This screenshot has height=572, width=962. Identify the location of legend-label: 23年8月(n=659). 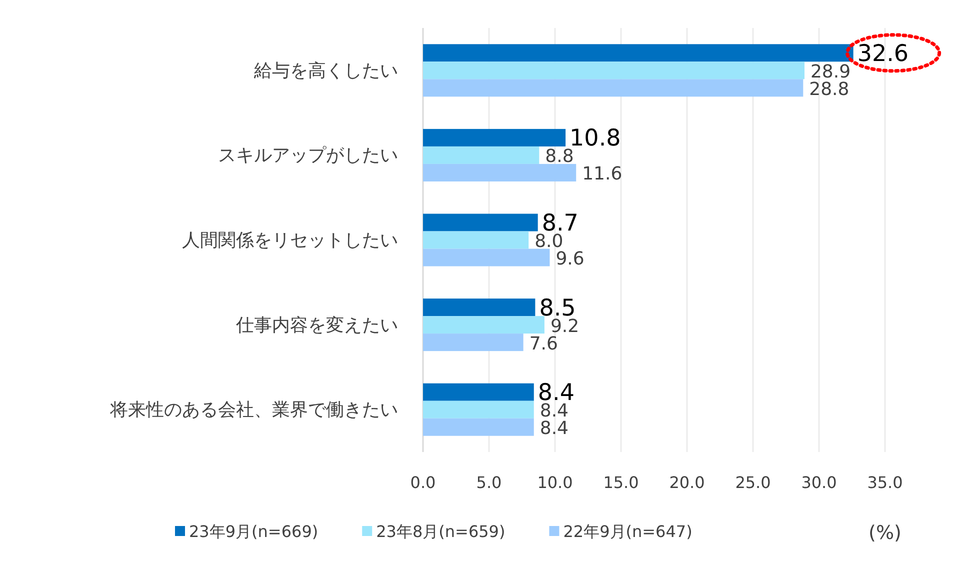
(441, 531).